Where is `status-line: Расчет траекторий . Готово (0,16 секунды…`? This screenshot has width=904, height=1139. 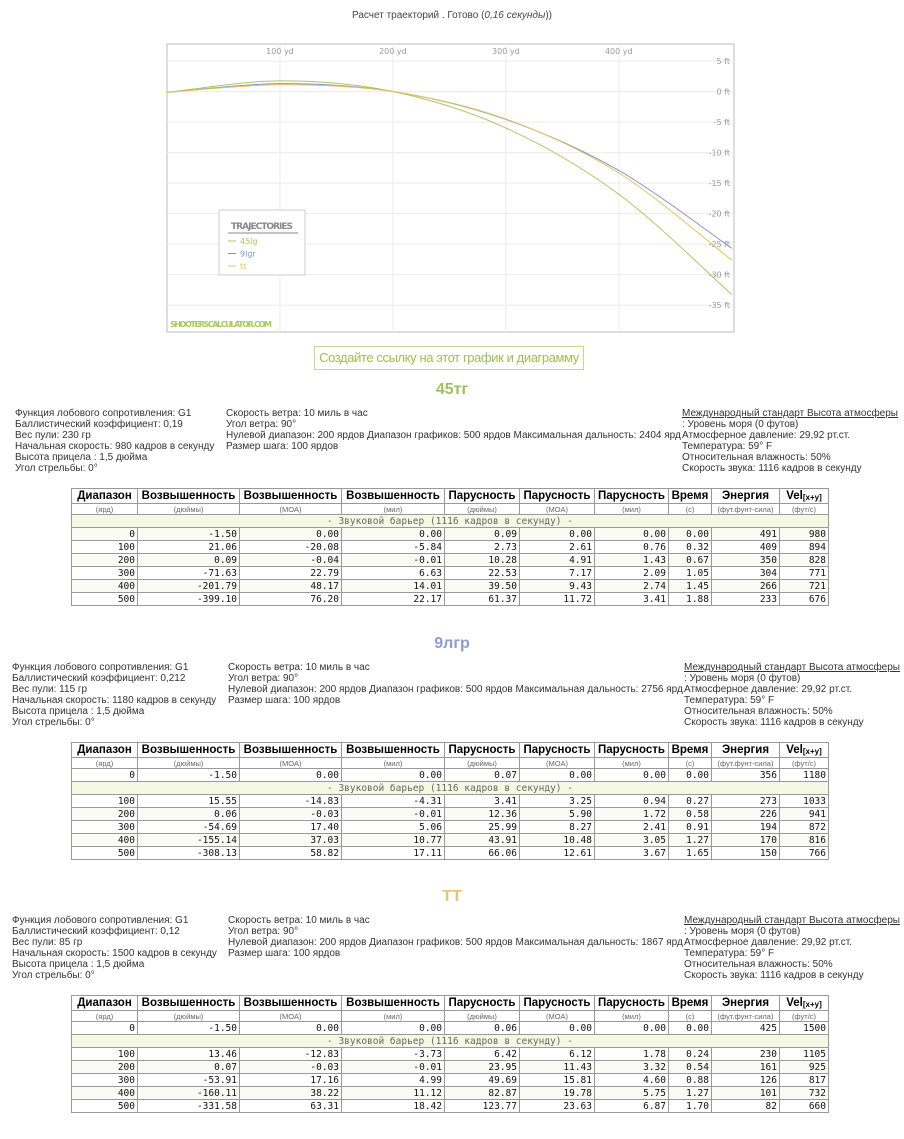 status-line: Расчет траекторий . Готово (0,16 секунды… is located at coordinates (452, 15).